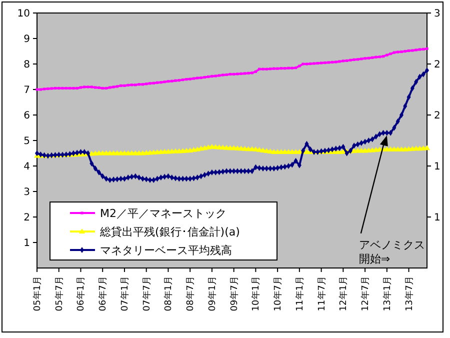 The height and width of the screenshot is (338, 450). What do you see at coordinates (27, 116) in the screenshot?
I see `y-tick-label: 6` at bounding box center [27, 116].